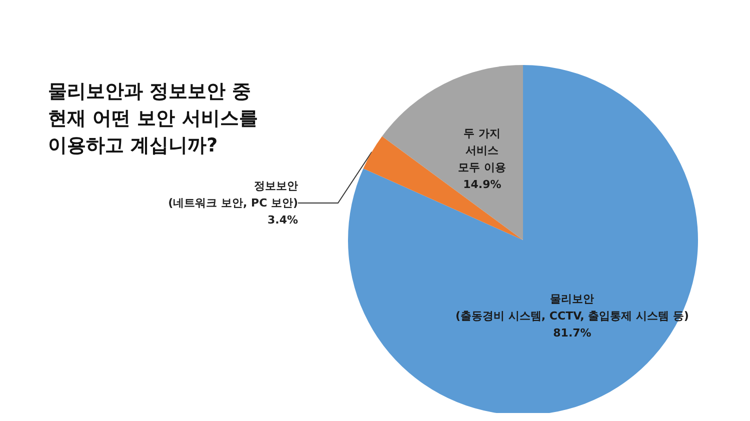  Describe the element at coordinates (482, 150) in the screenshot. I see `slice-label: 두 가지 서비스 모두 이용` at that location.